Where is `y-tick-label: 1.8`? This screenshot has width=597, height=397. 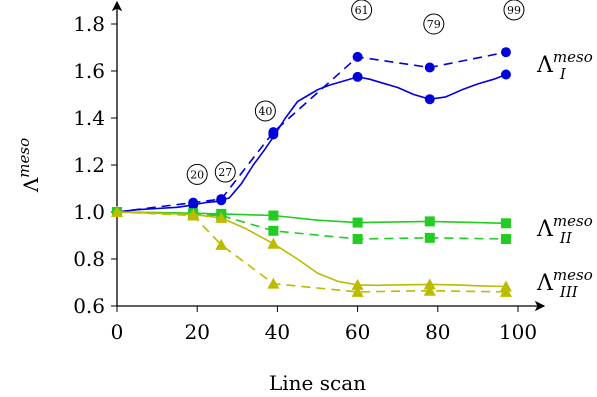 y-tick-label: 1.8 is located at coordinates (89, 24).